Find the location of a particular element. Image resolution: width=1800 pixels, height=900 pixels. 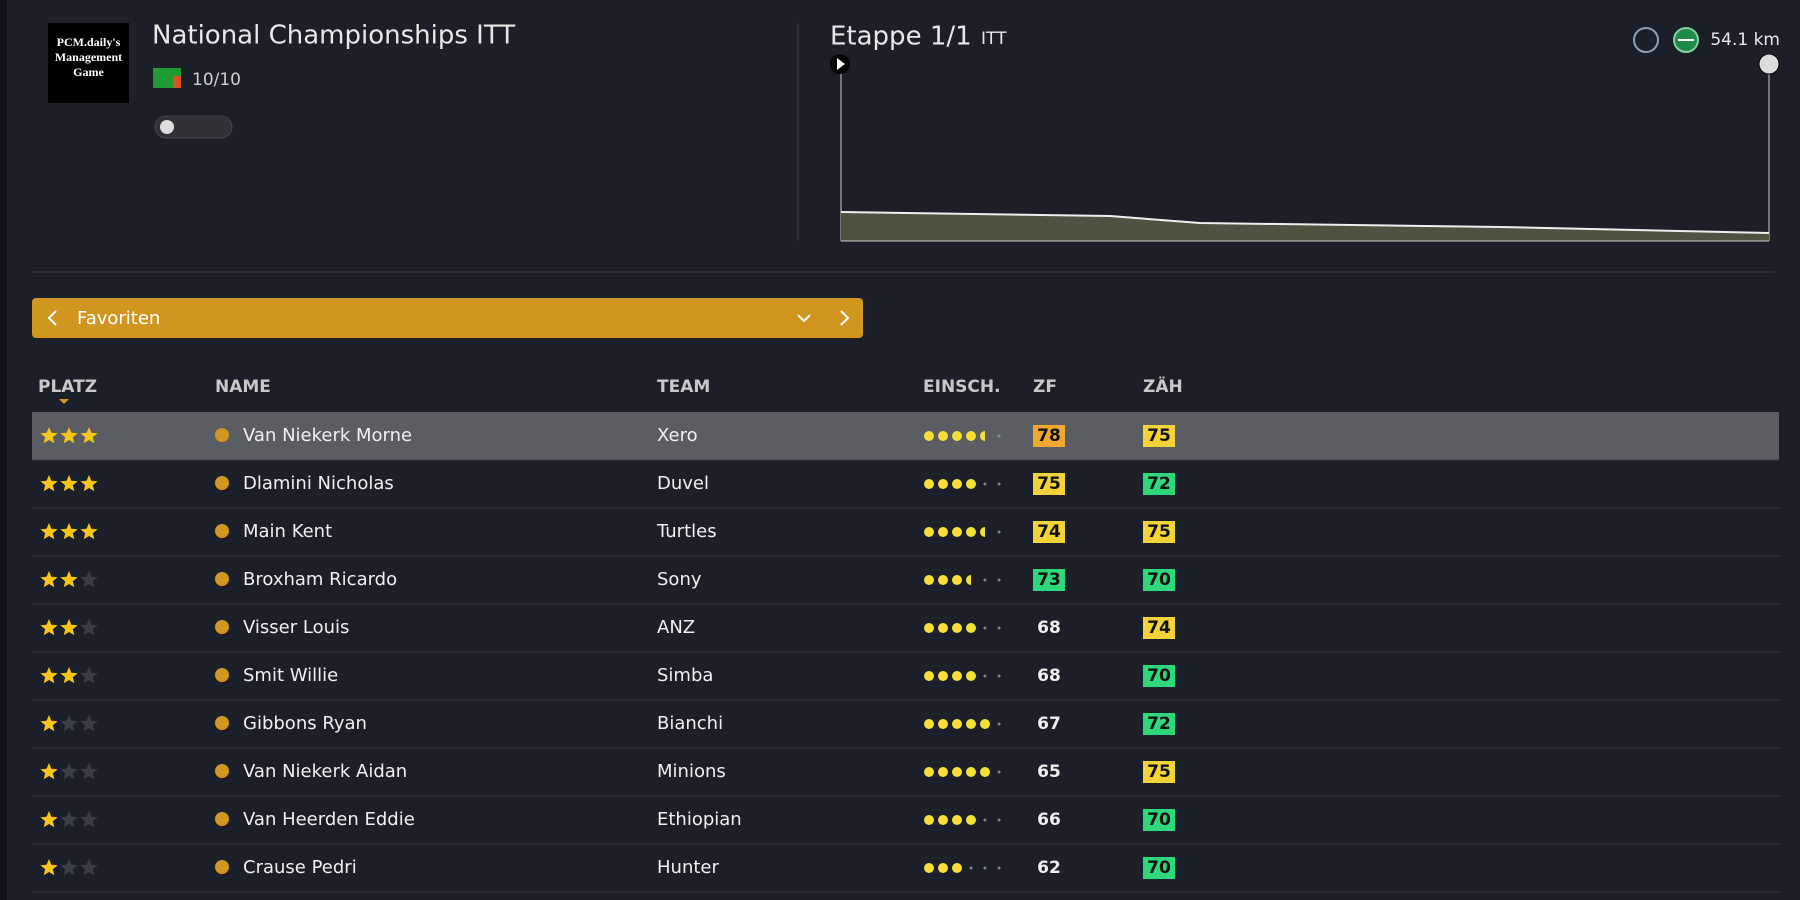

next-button is located at coordinates (845, 318).